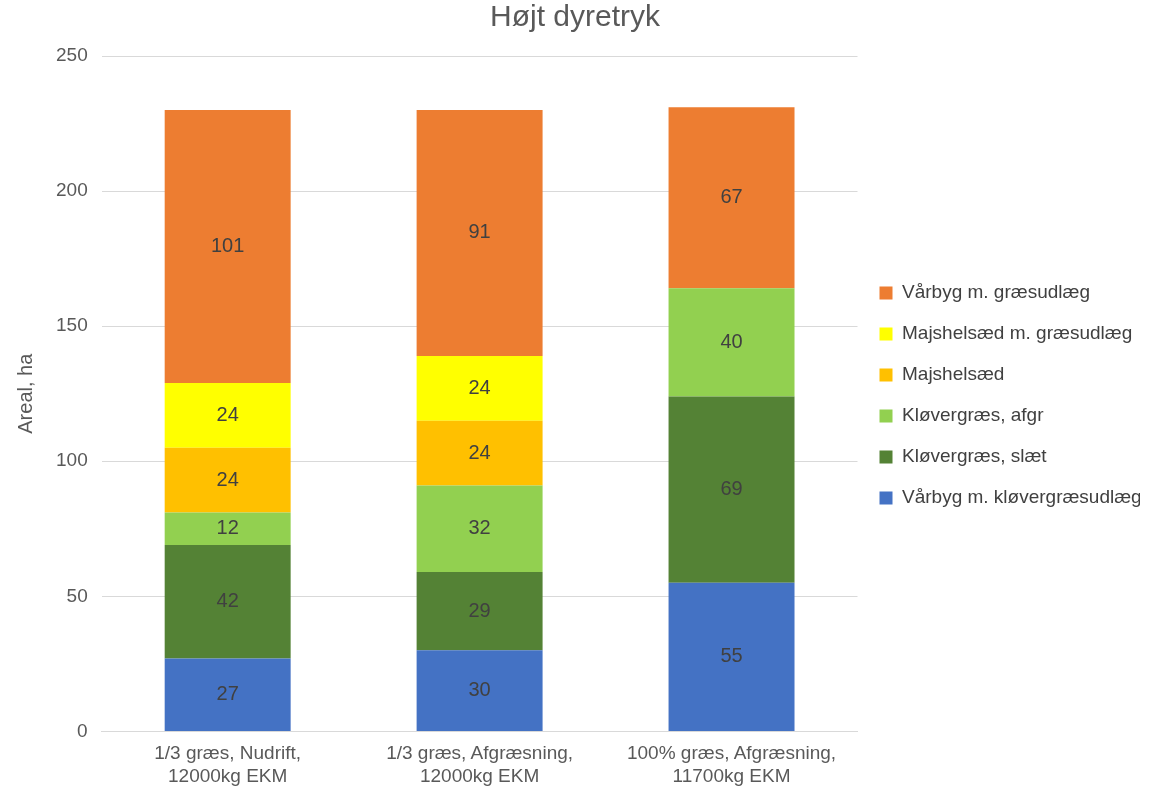 The width and height of the screenshot is (1150, 796). I want to click on data-label: 27, so click(227, 693).